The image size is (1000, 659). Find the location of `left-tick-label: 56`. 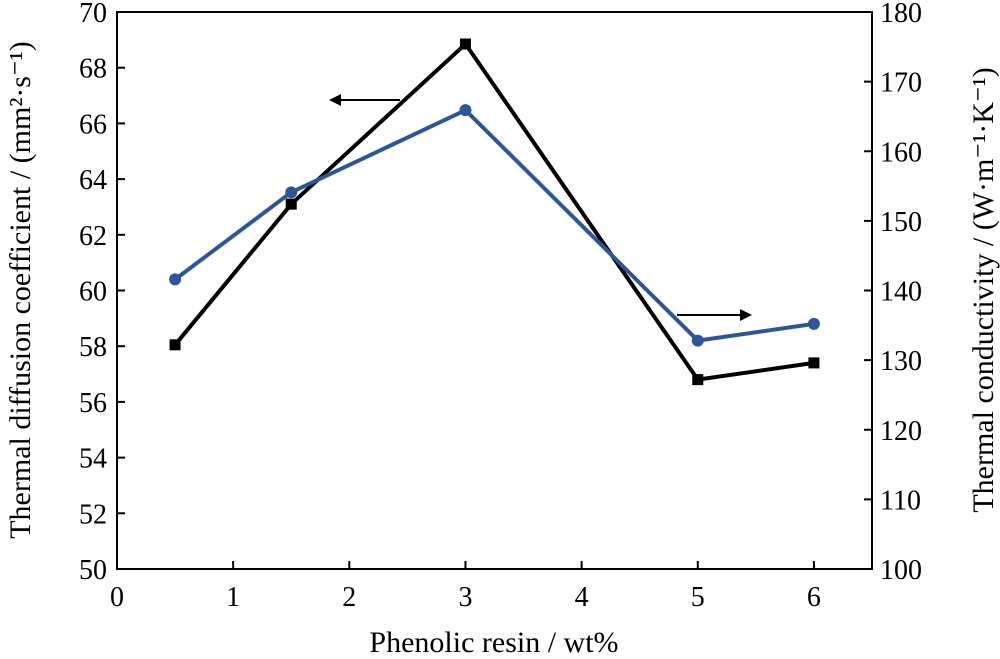

left-tick-label: 56 is located at coordinates (93, 403).